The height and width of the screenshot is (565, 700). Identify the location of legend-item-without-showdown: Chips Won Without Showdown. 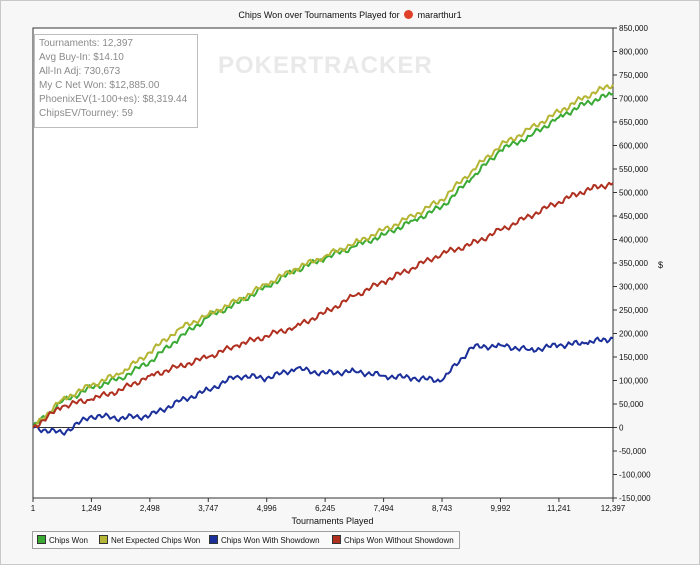
(393, 540).